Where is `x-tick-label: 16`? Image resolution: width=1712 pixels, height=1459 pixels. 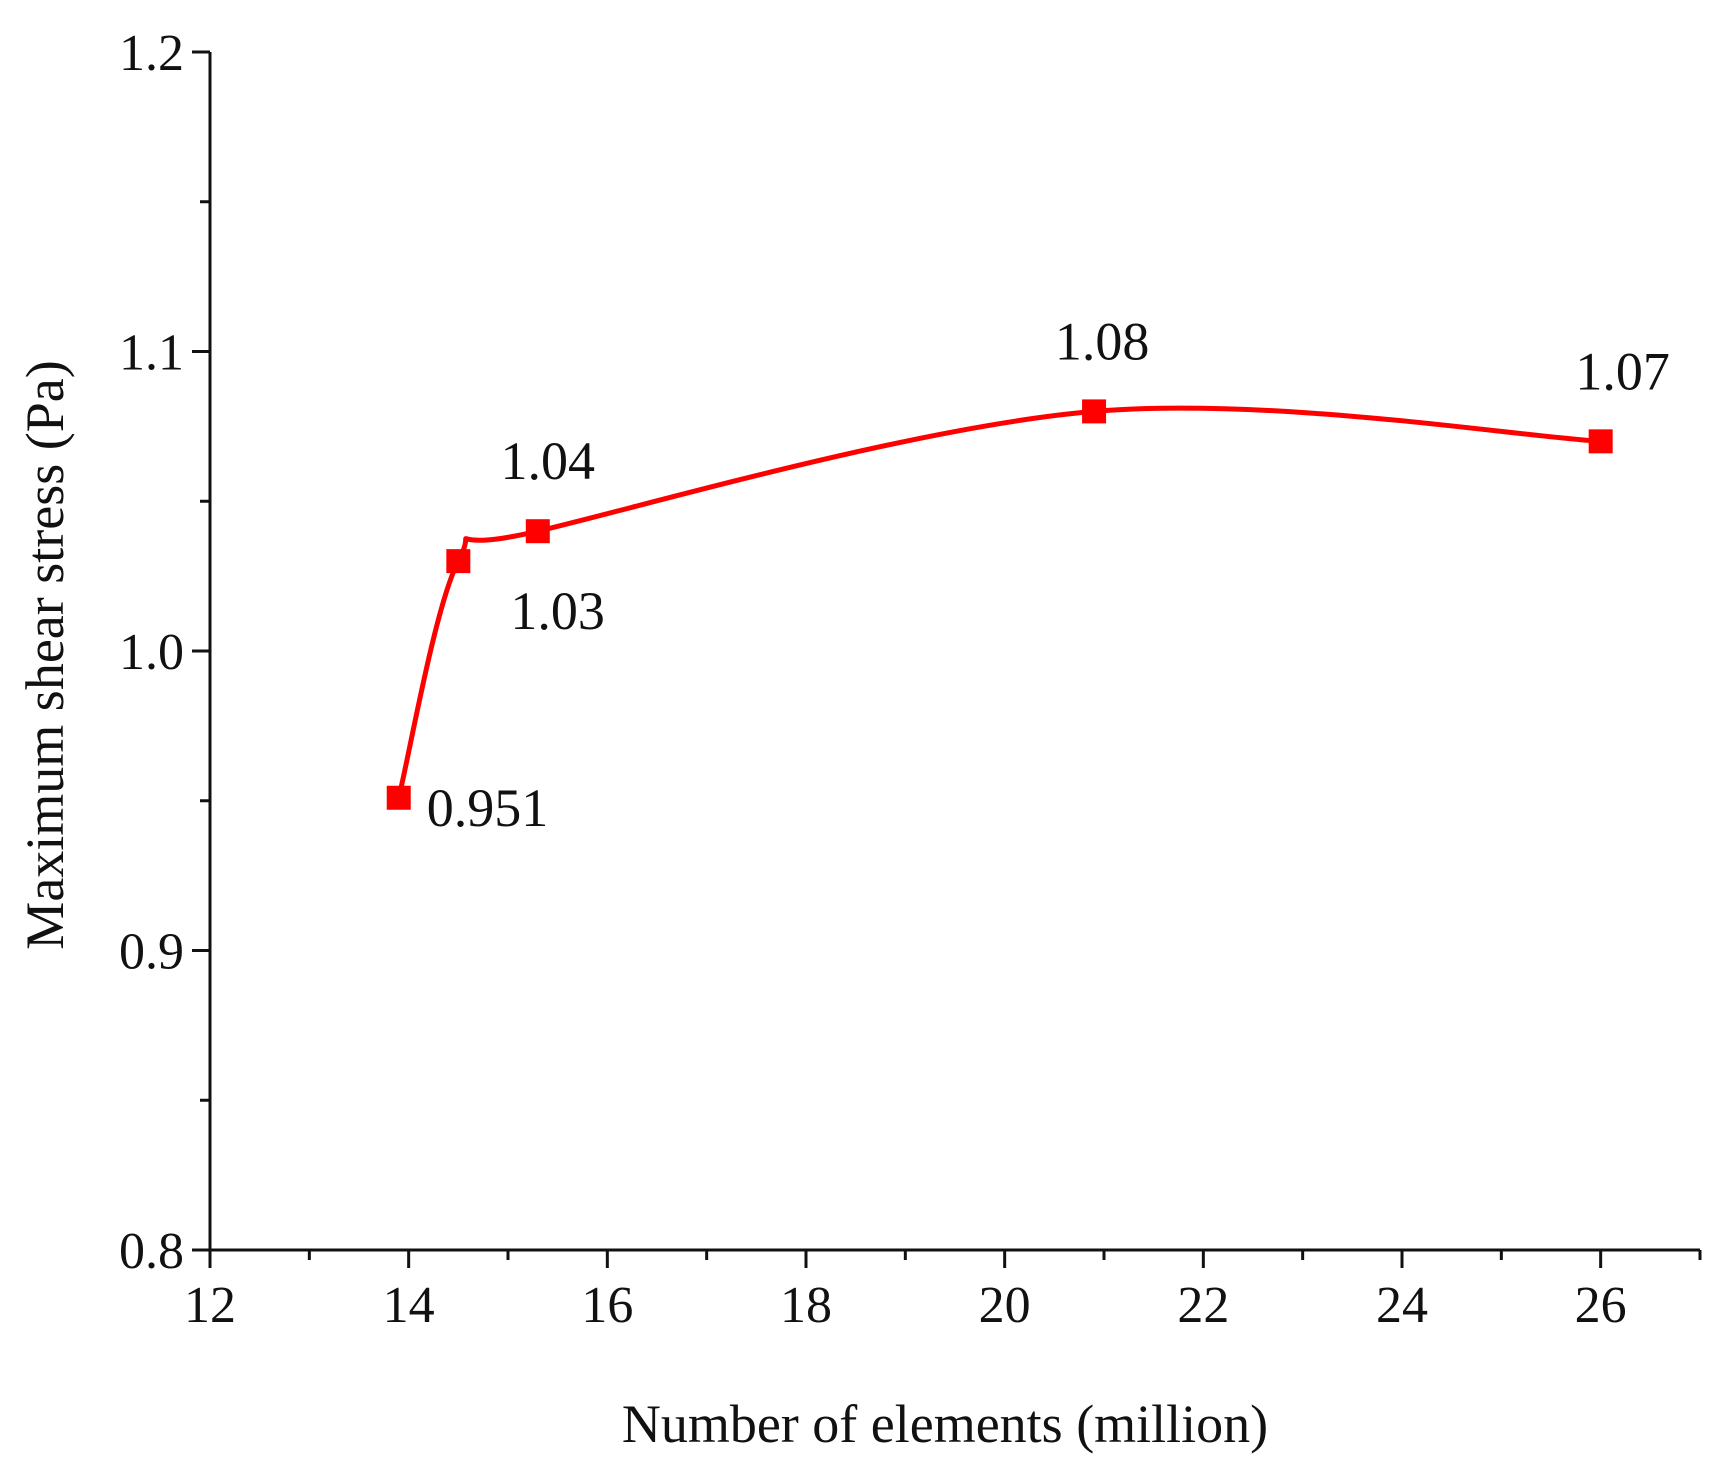
x-tick-label: 16 is located at coordinates (607, 1305).